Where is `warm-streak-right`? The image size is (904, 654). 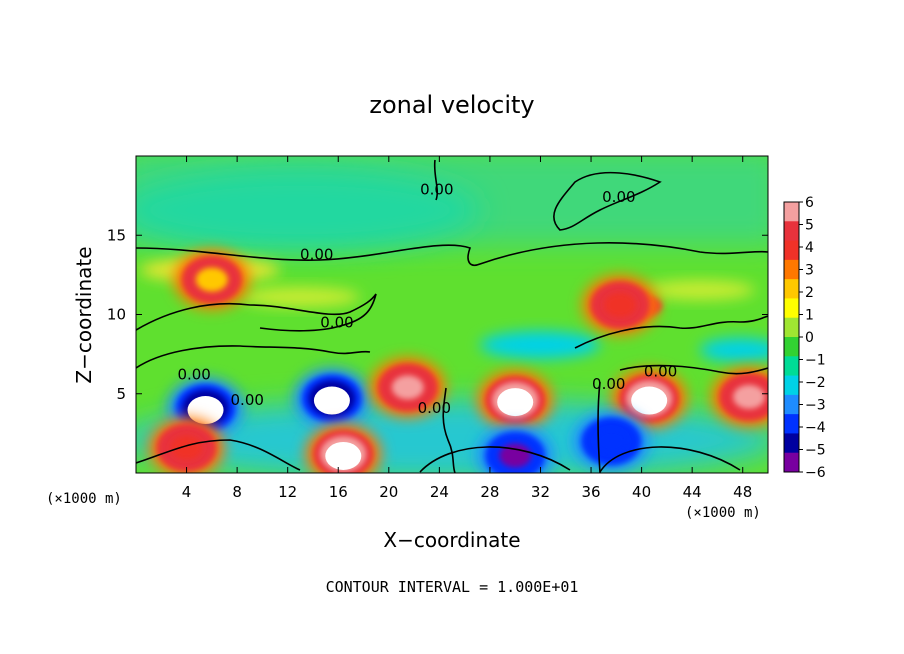
warm-streak-right is located at coordinates (700, 290).